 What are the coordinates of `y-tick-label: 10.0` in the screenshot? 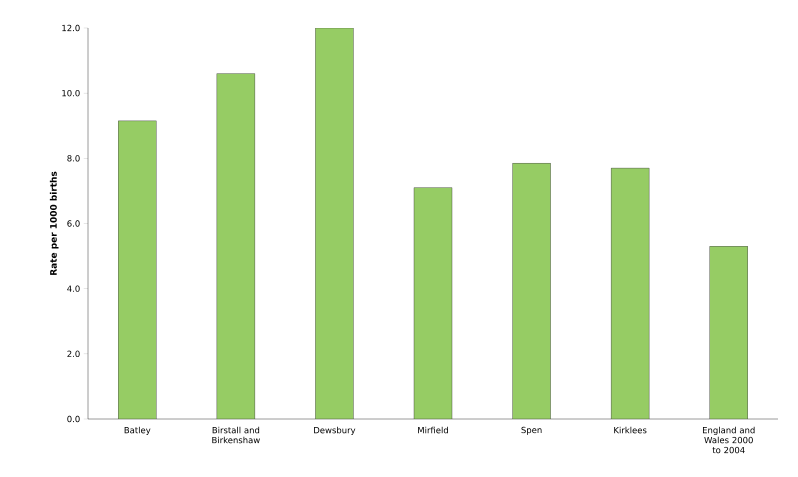 It's located at (71, 93).